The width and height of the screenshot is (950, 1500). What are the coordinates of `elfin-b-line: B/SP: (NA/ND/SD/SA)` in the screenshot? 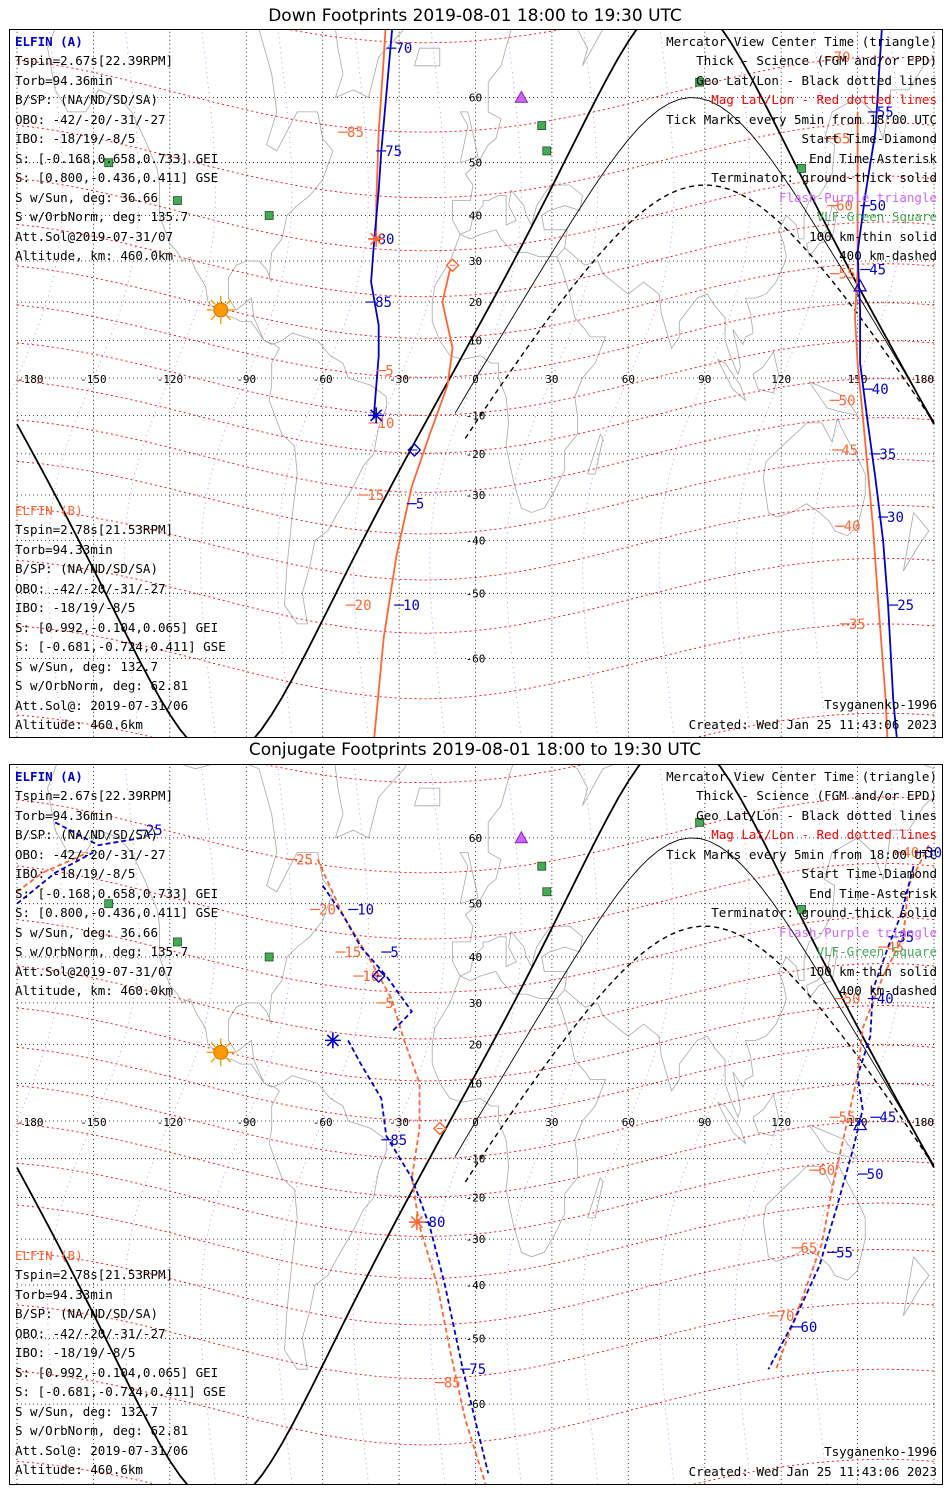 It's located at (86, 569).